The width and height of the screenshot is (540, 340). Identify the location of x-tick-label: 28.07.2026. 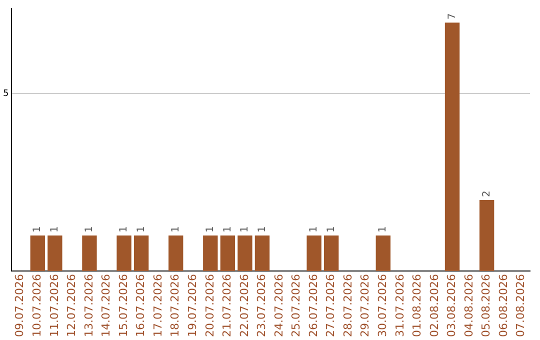
(347, 306).